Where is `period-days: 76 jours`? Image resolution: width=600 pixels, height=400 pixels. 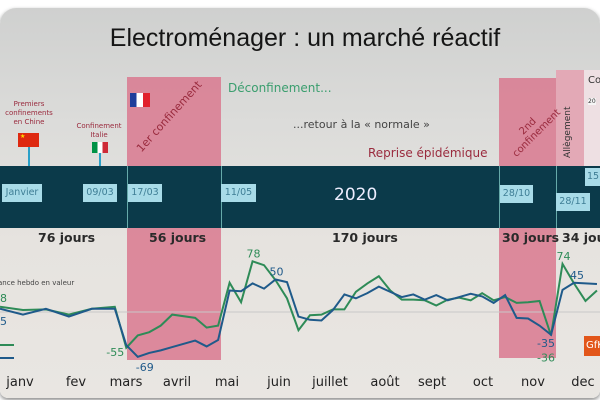
period-days: 76 jours is located at coordinates (67, 237).